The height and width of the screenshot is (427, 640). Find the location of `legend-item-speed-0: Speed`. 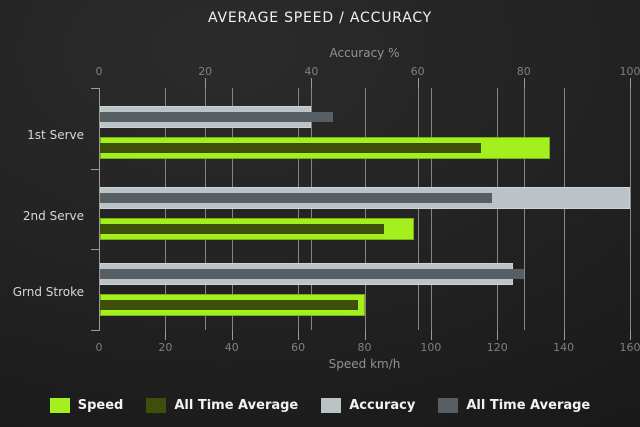

legend-item-speed-0: Speed is located at coordinates (86, 405).